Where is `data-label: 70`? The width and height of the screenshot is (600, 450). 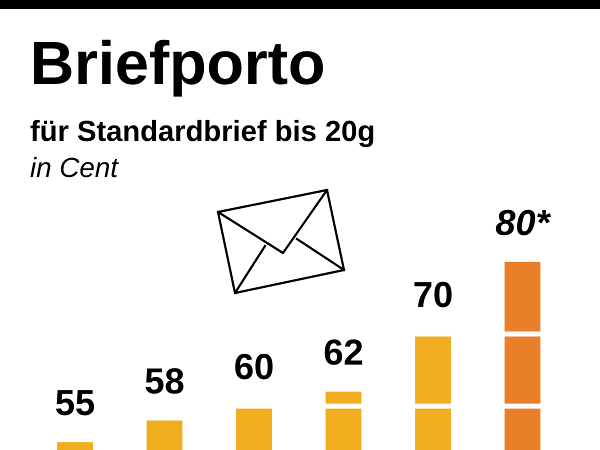
data-label: 70 is located at coordinates (433, 295).